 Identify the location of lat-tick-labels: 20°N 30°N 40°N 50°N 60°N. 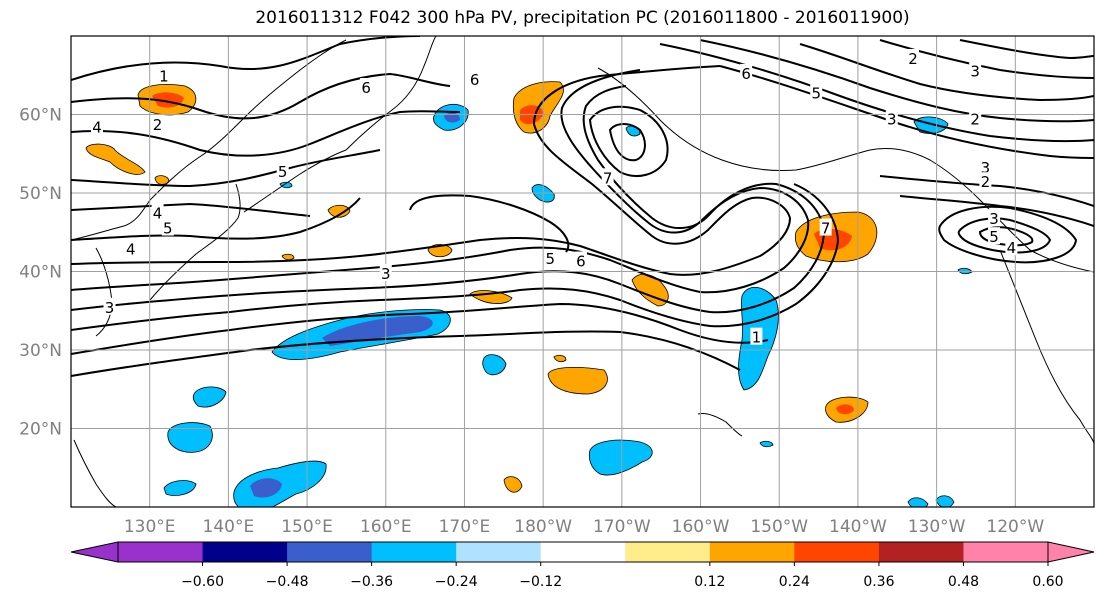
(40, 273).